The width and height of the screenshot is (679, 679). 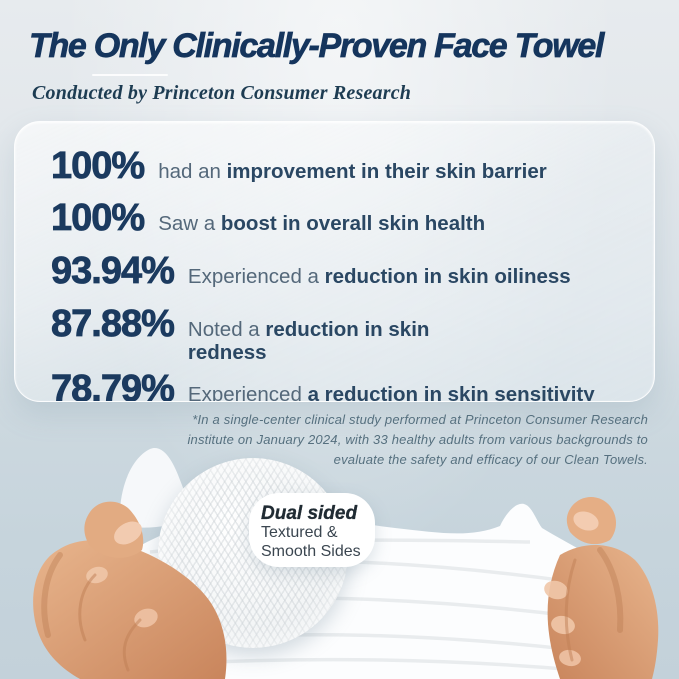 I want to click on stat-description: Saw a boost in overall skin health, so click(x=321, y=223).